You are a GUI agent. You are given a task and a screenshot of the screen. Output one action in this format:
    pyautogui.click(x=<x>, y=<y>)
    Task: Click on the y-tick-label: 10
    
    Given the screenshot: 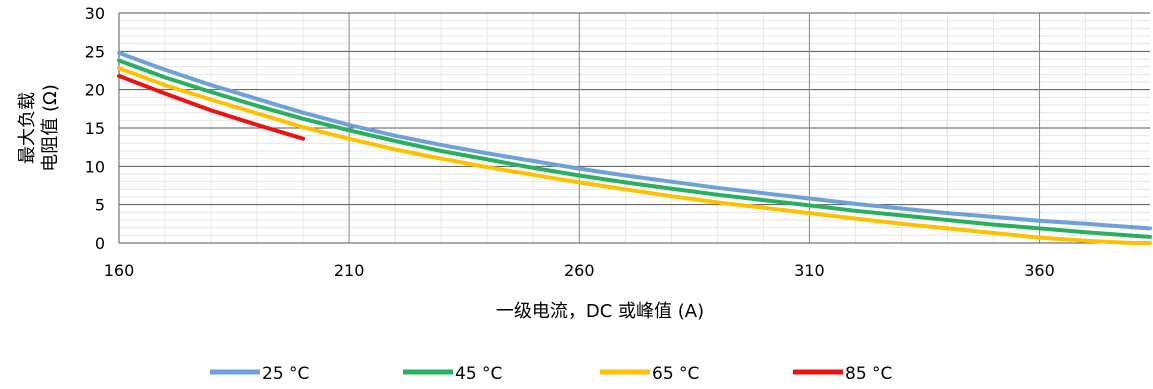 What is the action you would take?
    pyautogui.click(x=95, y=166)
    